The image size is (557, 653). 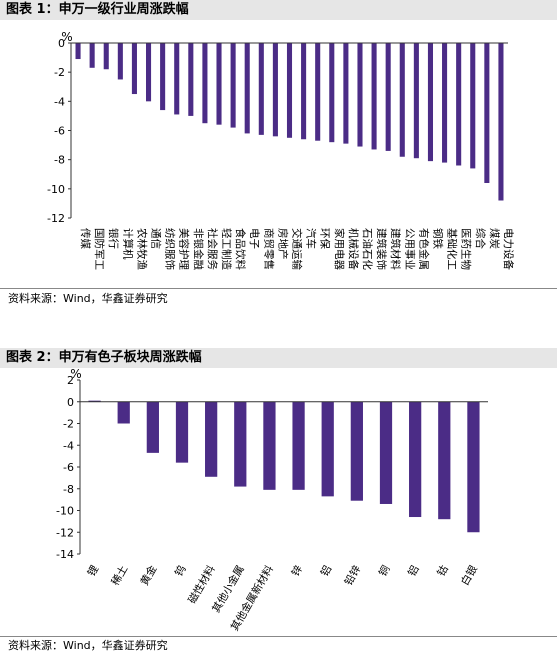 I want to click on y-tick-label: -14, so click(x=65, y=554).